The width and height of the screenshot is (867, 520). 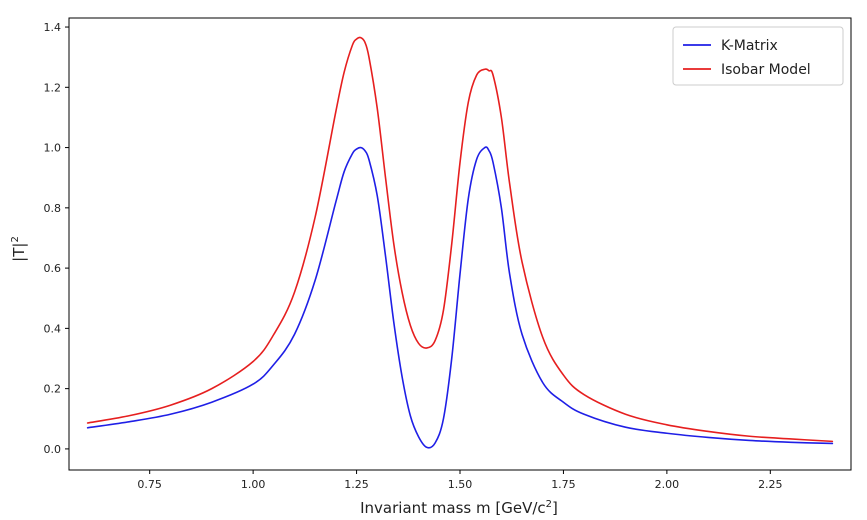 I want to click on legend-label: K-Matrix, so click(x=749, y=46).